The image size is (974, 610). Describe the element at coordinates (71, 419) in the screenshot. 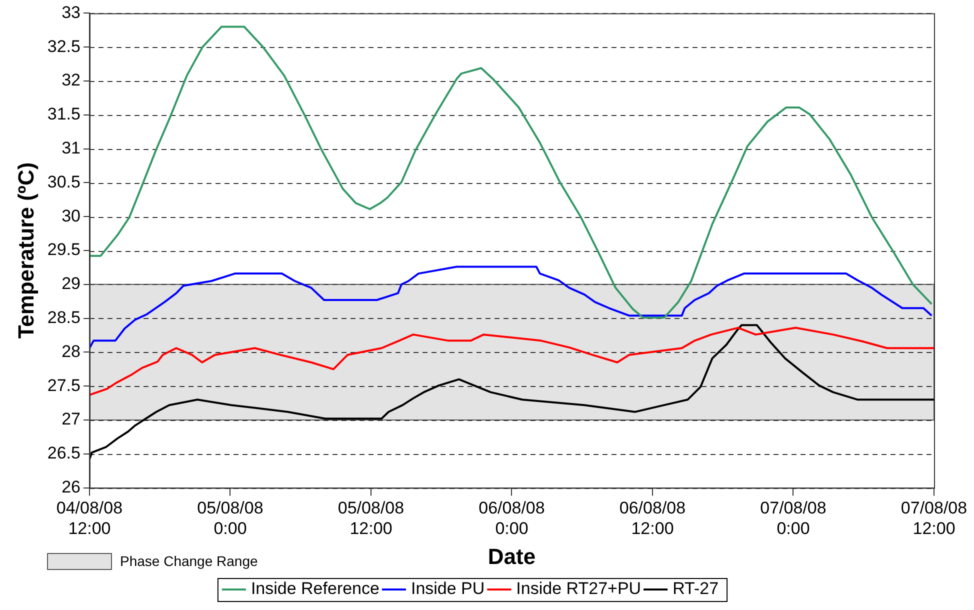

I see `y-tick-label: 27` at that location.